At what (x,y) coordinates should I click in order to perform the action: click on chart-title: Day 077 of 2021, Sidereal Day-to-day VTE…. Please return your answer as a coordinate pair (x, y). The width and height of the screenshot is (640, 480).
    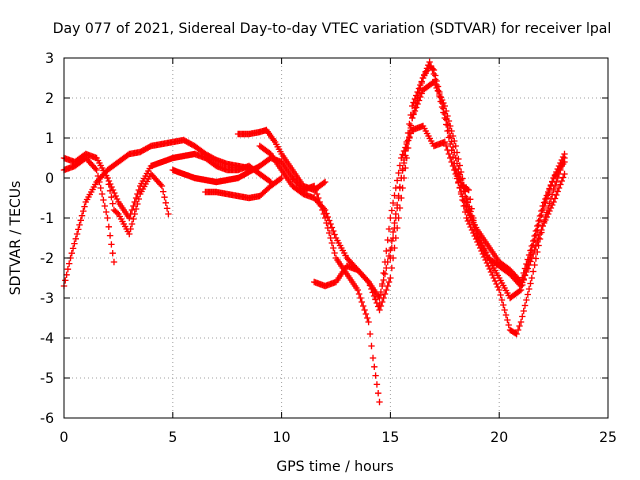
    Looking at the image, I should click on (332, 29).